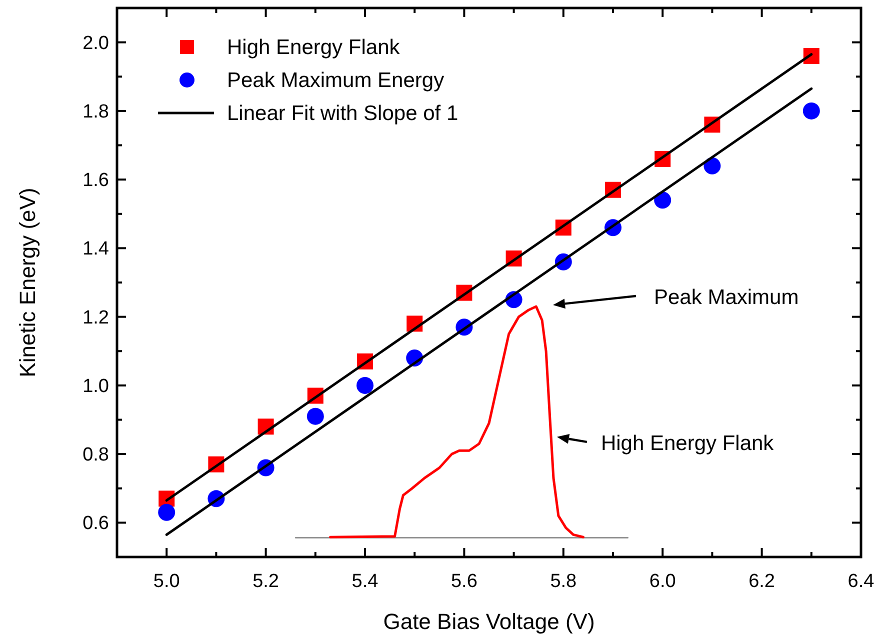 The height and width of the screenshot is (639, 877). What do you see at coordinates (464, 581) in the screenshot?
I see `x-tick-label: 5.6` at bounding box center [464, 581].